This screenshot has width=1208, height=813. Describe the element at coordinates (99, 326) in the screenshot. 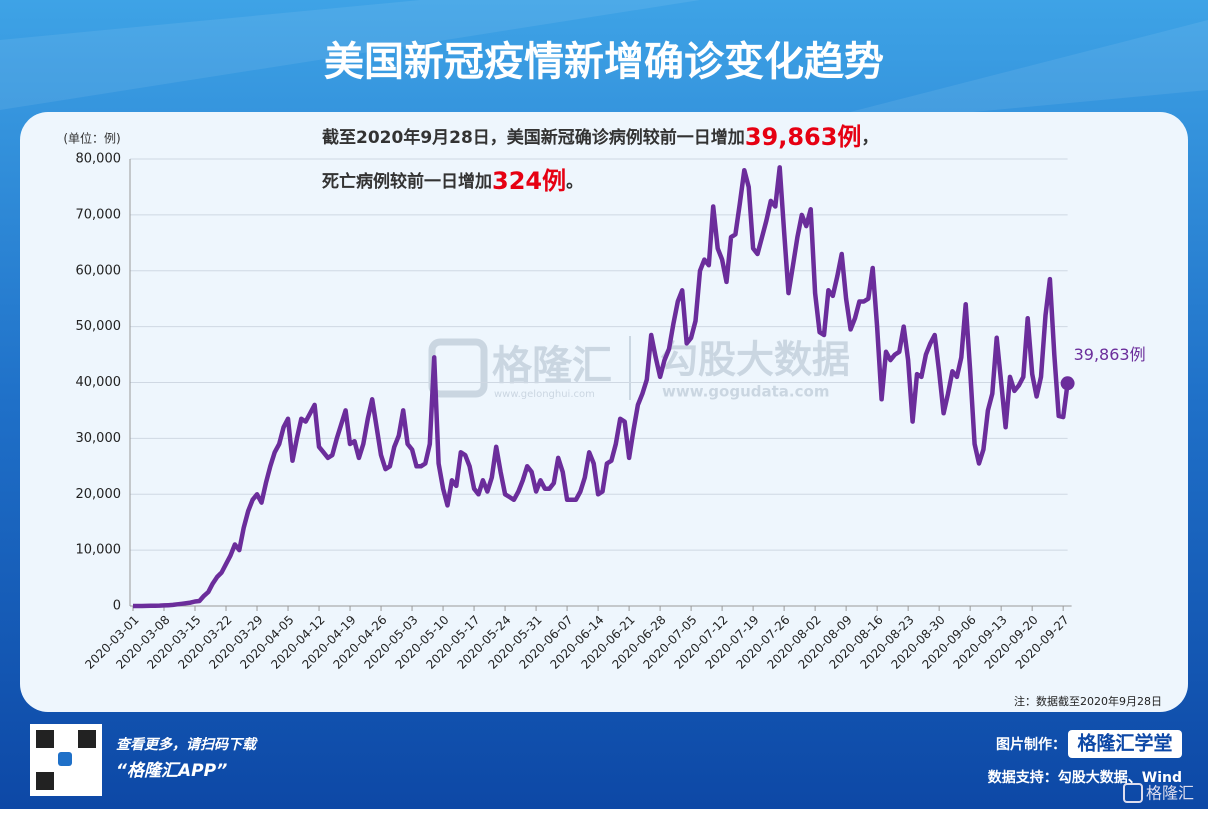

I see `y-tick-label: 50,000` at that location.